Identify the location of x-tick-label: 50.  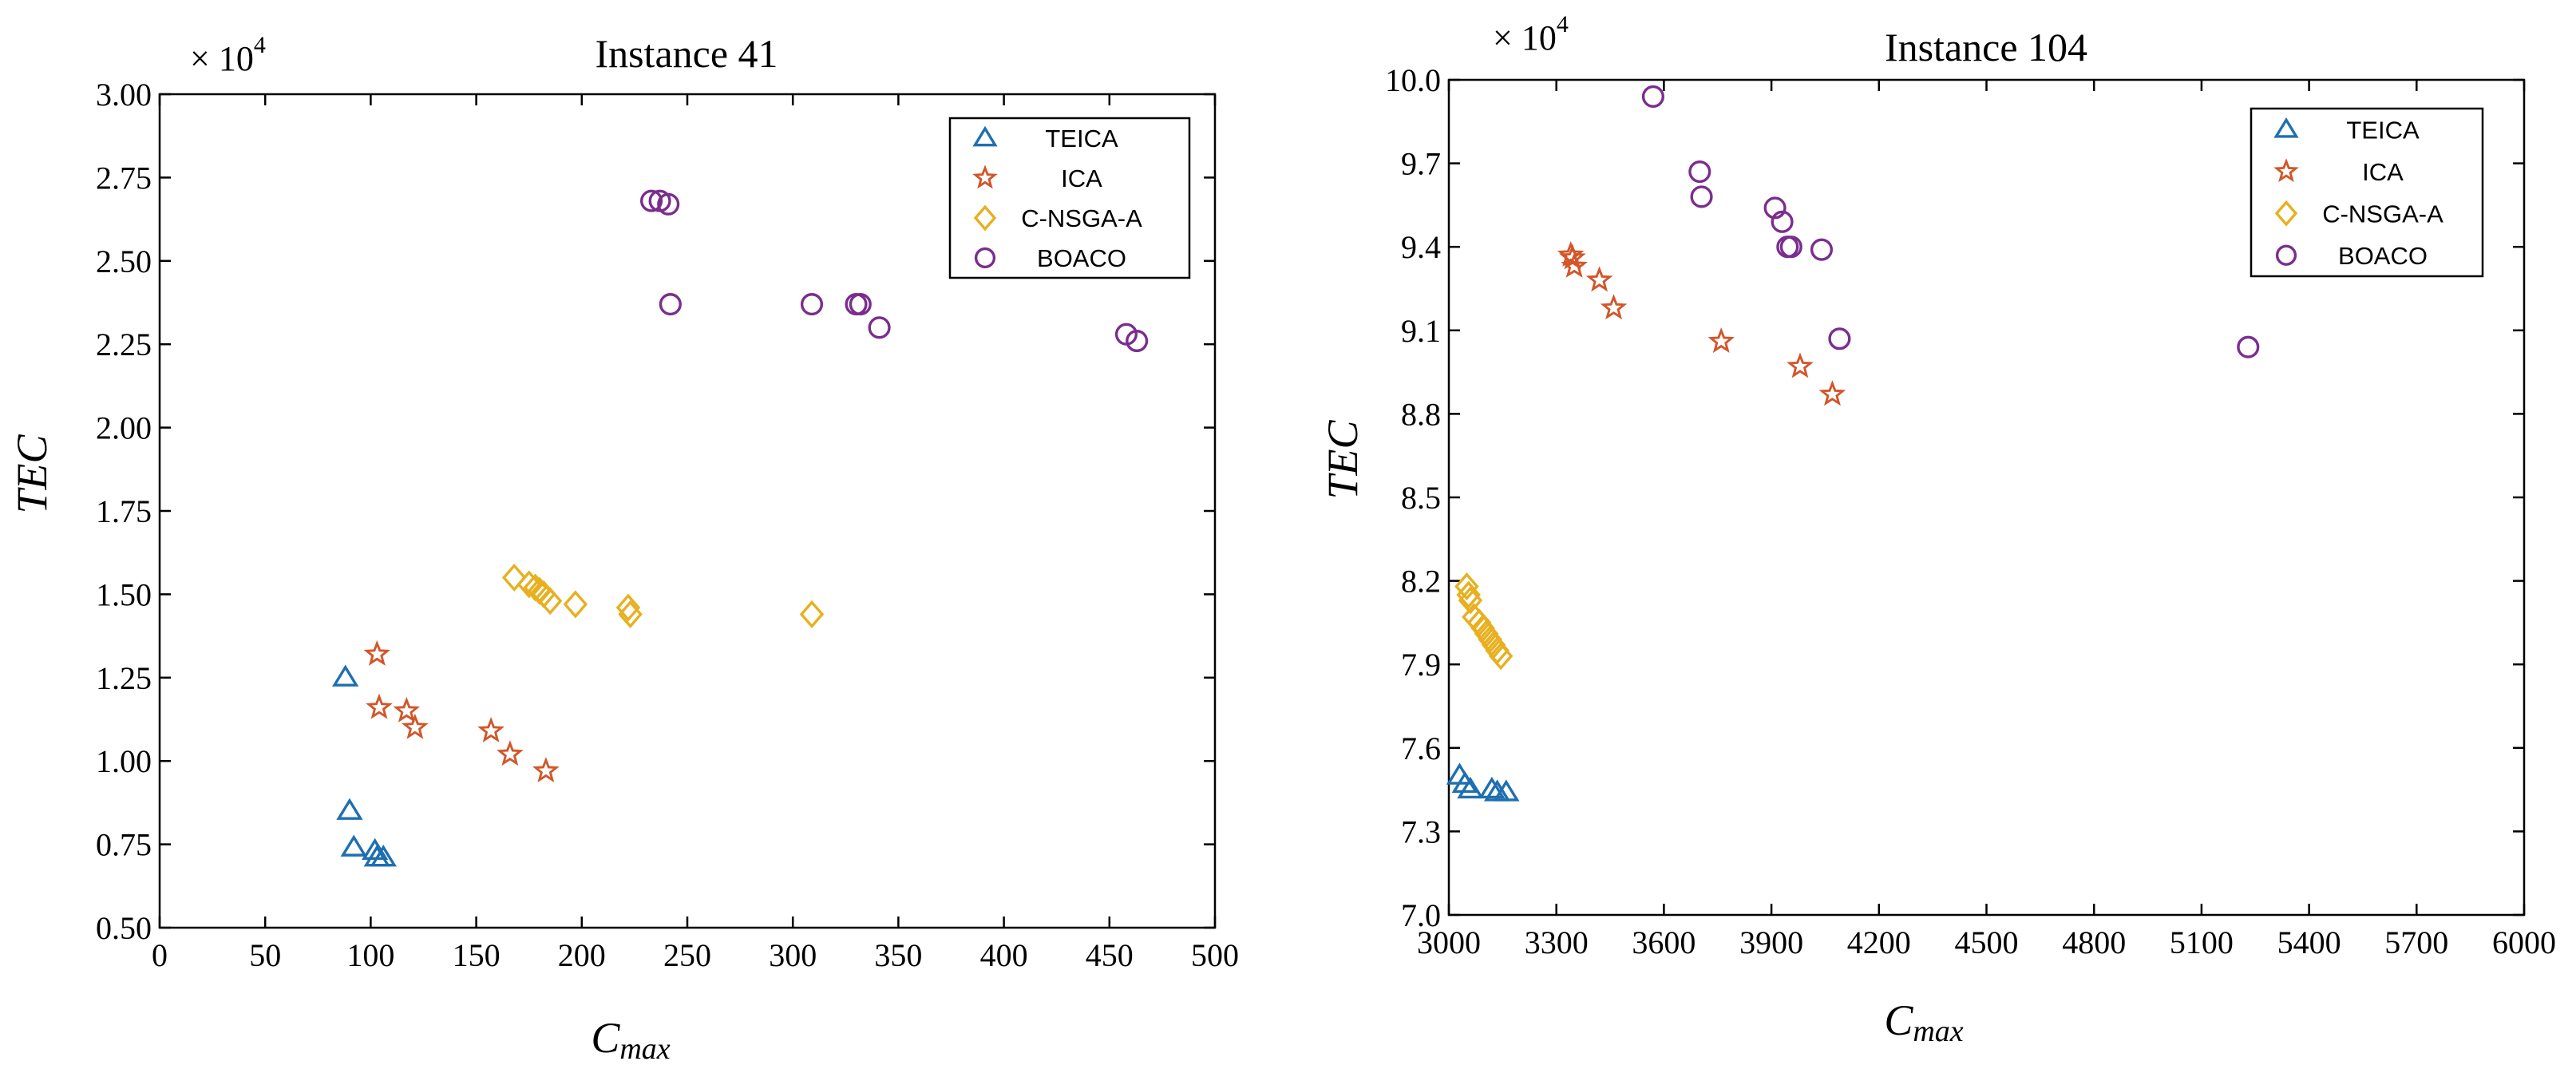
(265, 955).